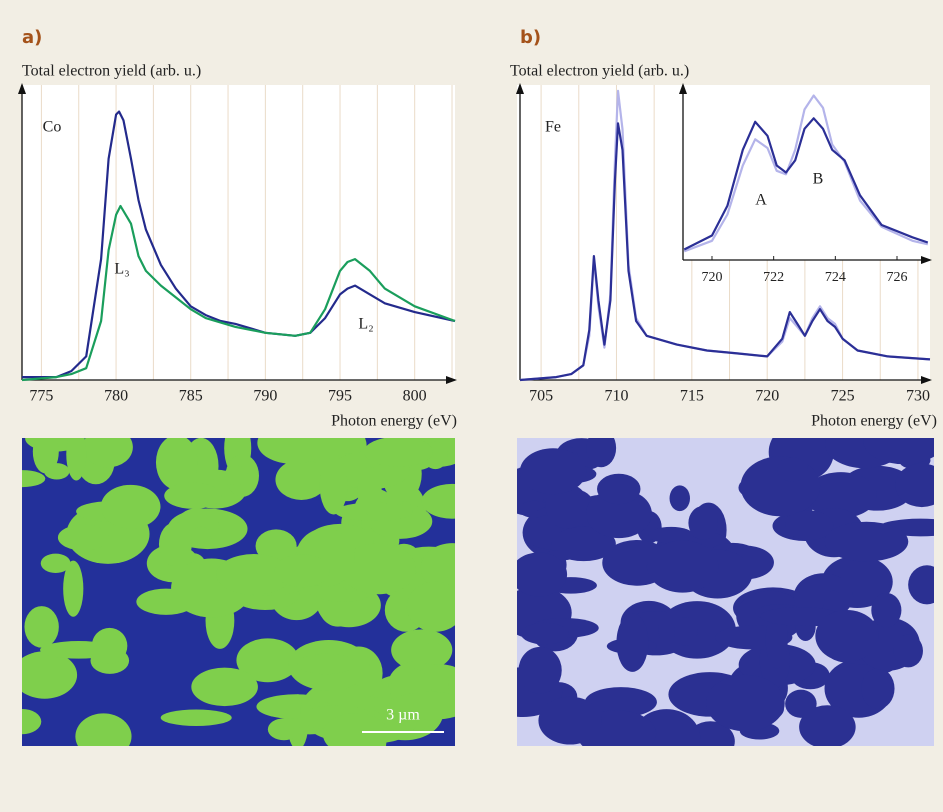 This screenshot has width=943, height=812. What do you see at coordinates (897, 277) in the screenshot?
I see `x-tick-label: 726` at bounding box center [897, 277].